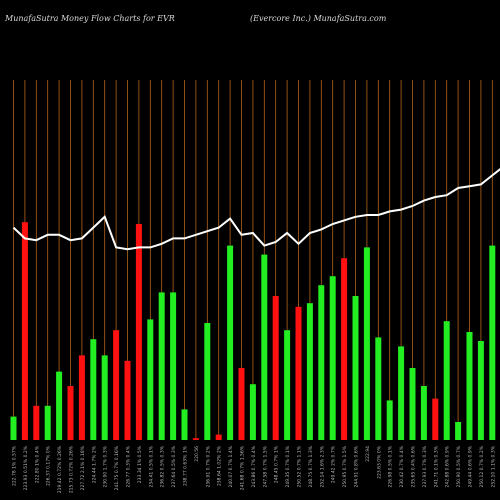  What do you see at coordinates (436, 466) in the screenshot?
I see `x-tick-label: 241.71 0.1% 0.3%` at bounding box center [436, 466].